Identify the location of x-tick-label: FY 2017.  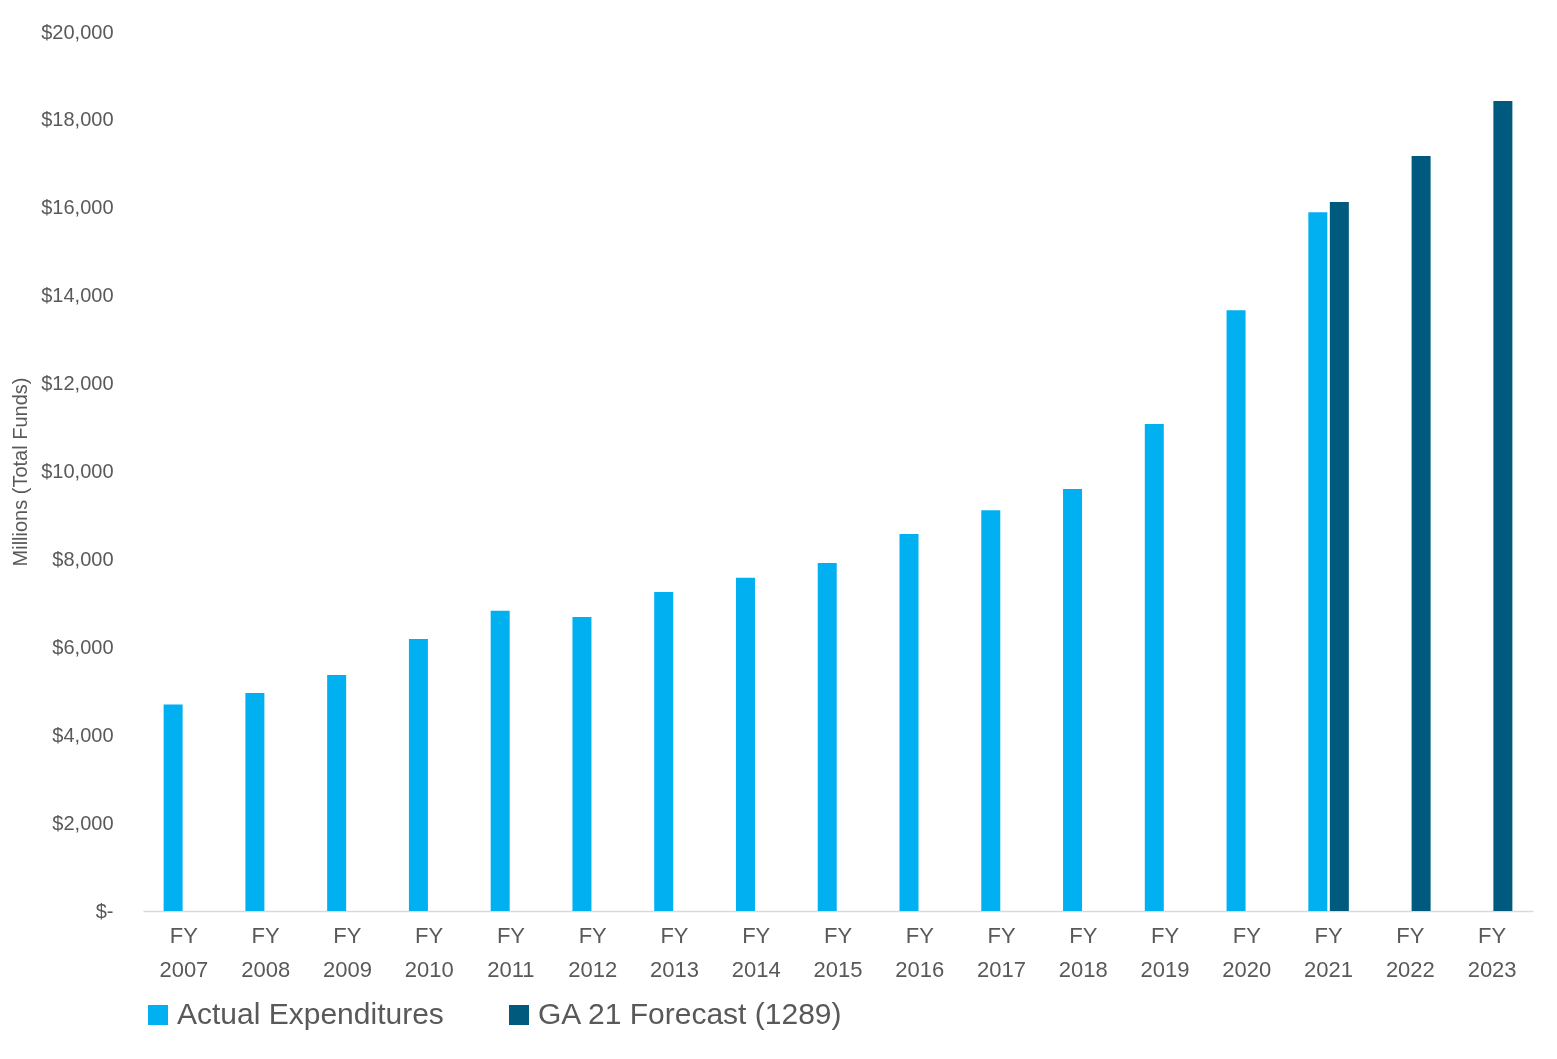
(1002, 952).